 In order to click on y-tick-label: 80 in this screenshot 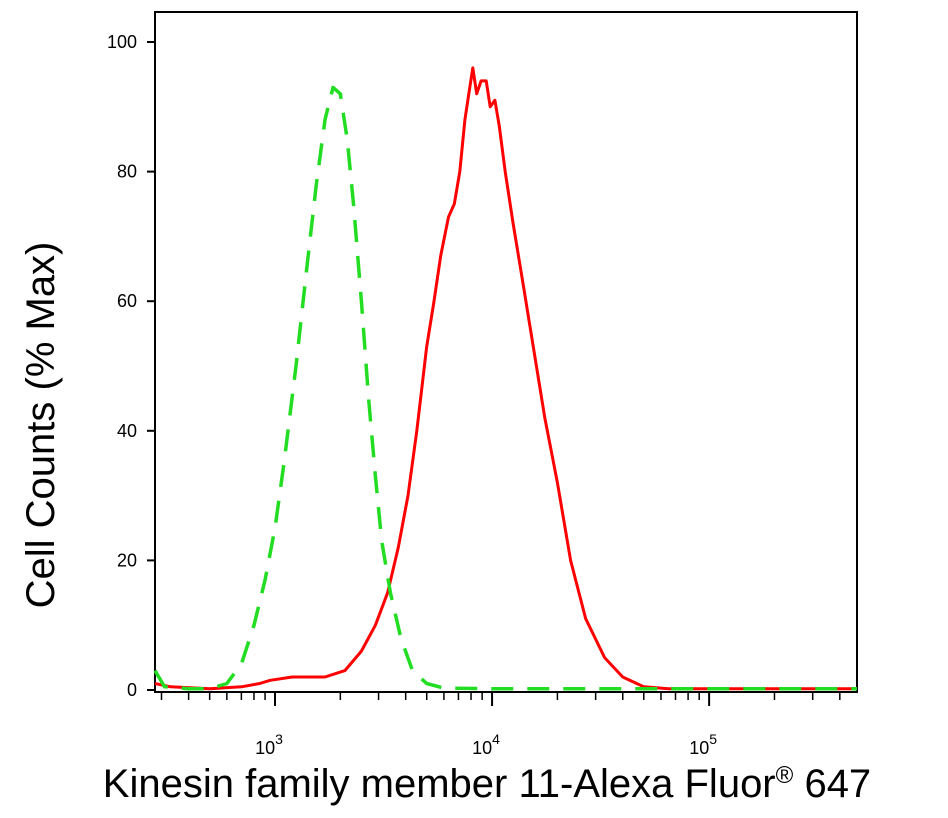, I will do `click(127, 172)`.